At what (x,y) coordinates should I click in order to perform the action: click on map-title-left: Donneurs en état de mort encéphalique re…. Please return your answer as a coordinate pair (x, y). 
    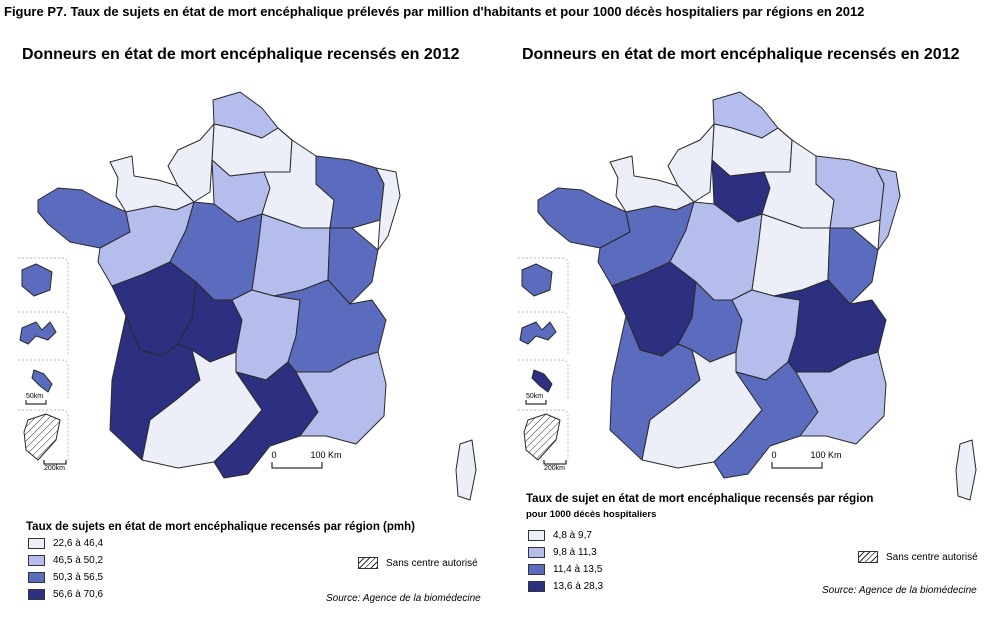
    Looking at the image, I should click on (241, 54).